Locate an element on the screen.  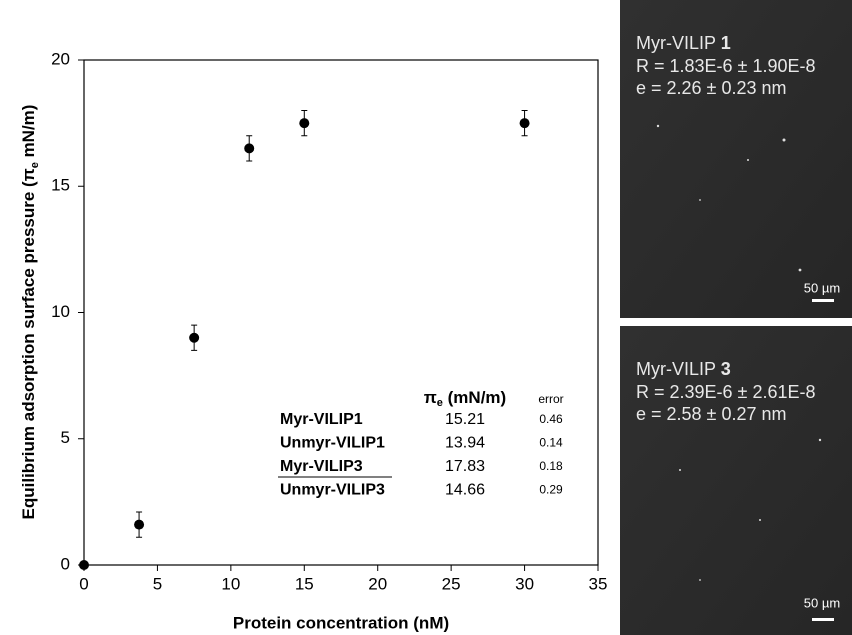
row-name: Unmyr-VILIP1 is located at coordinates (332, 443).